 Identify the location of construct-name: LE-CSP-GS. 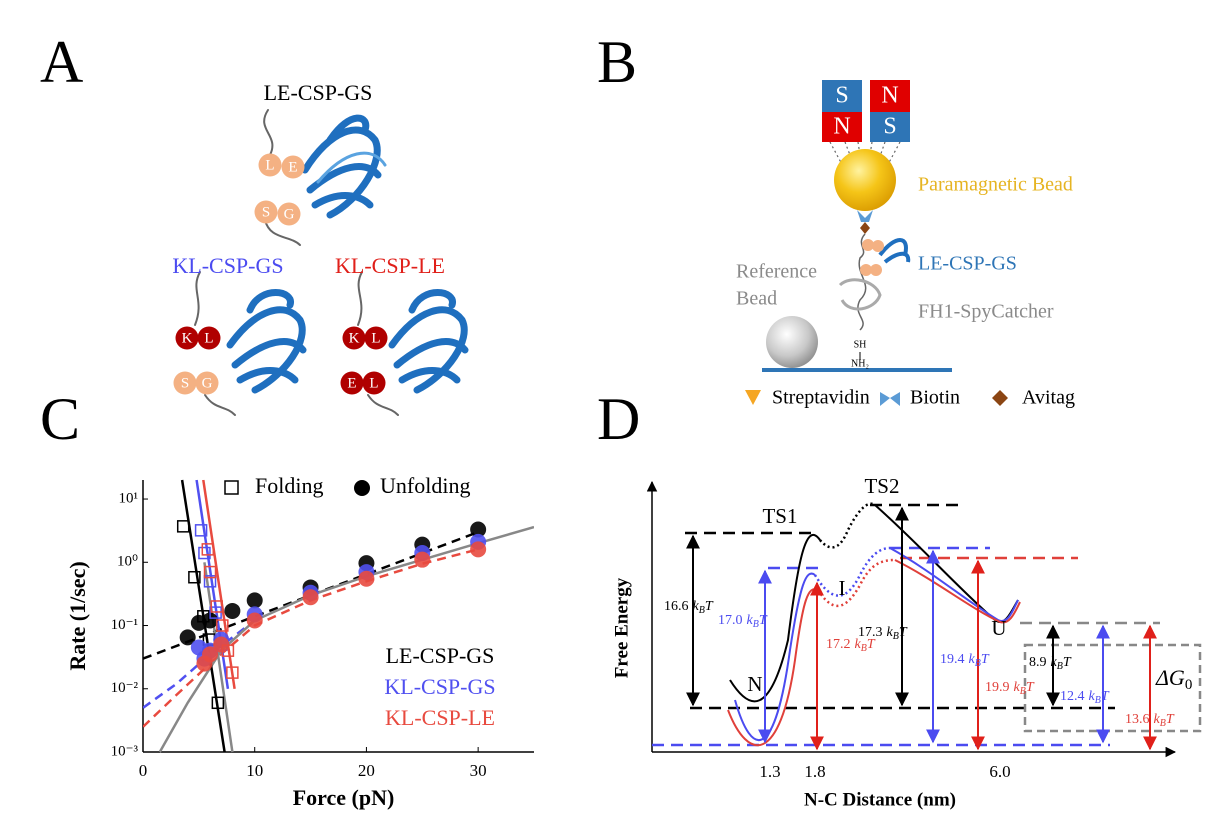
(318, 92).